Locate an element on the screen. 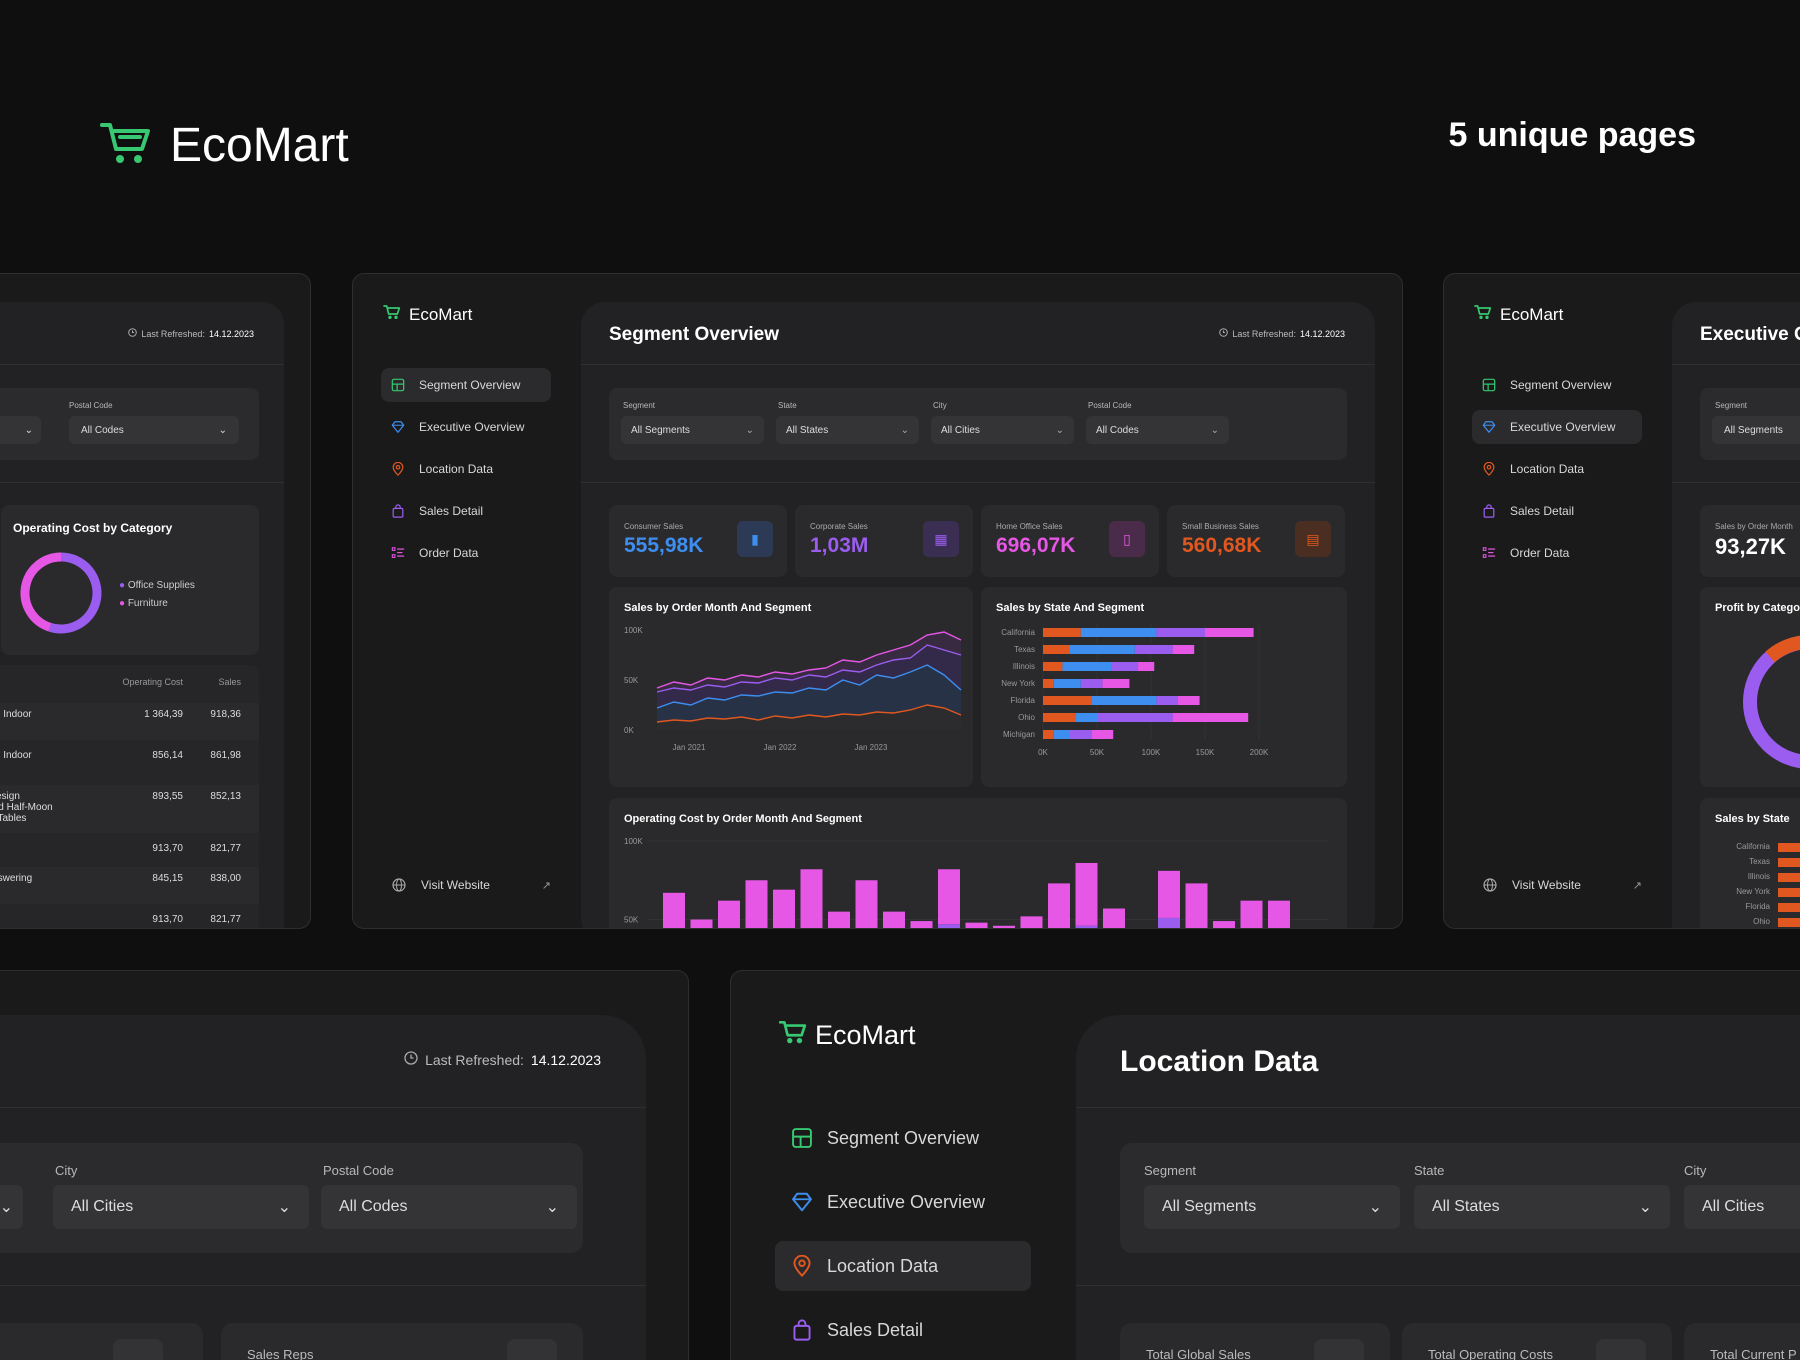 Image resolution: width=1800 pixels, height=1360 pixels. segment-label: Segment is located at coordinates (1731, 405).